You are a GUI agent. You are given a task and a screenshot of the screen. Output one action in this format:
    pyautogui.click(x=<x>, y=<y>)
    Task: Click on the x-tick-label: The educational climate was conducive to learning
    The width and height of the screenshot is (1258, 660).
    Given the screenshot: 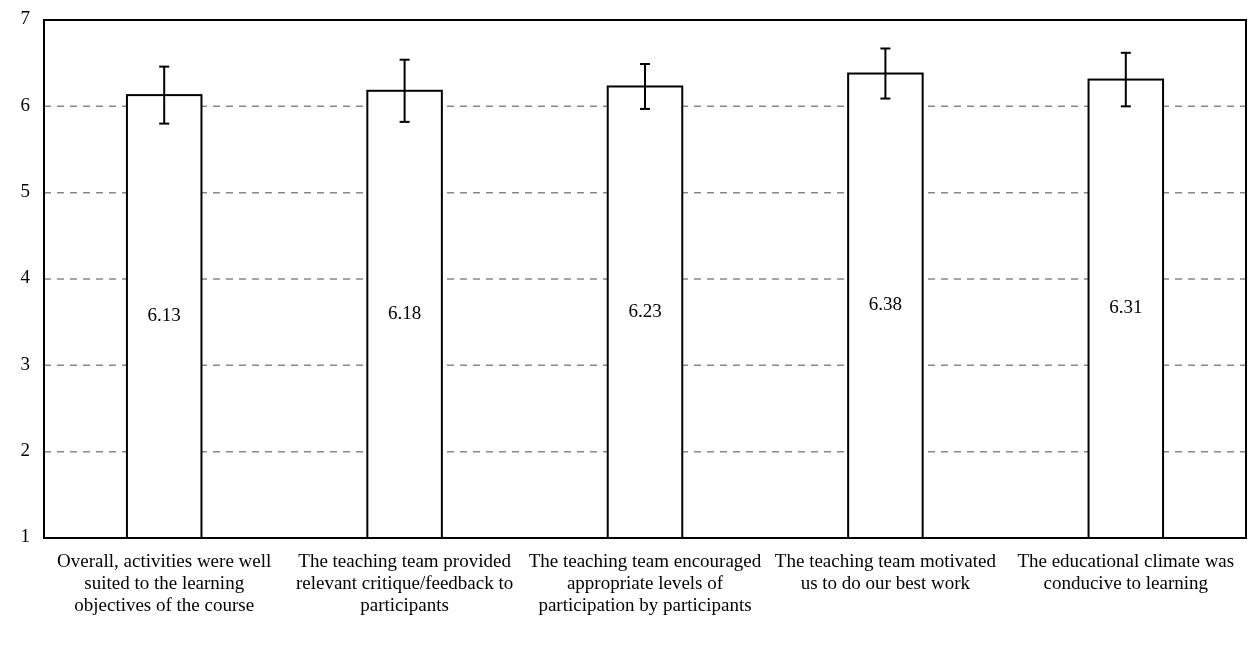 What is the action you would take?
    pyautogui.click(x=1126, y=571)
    